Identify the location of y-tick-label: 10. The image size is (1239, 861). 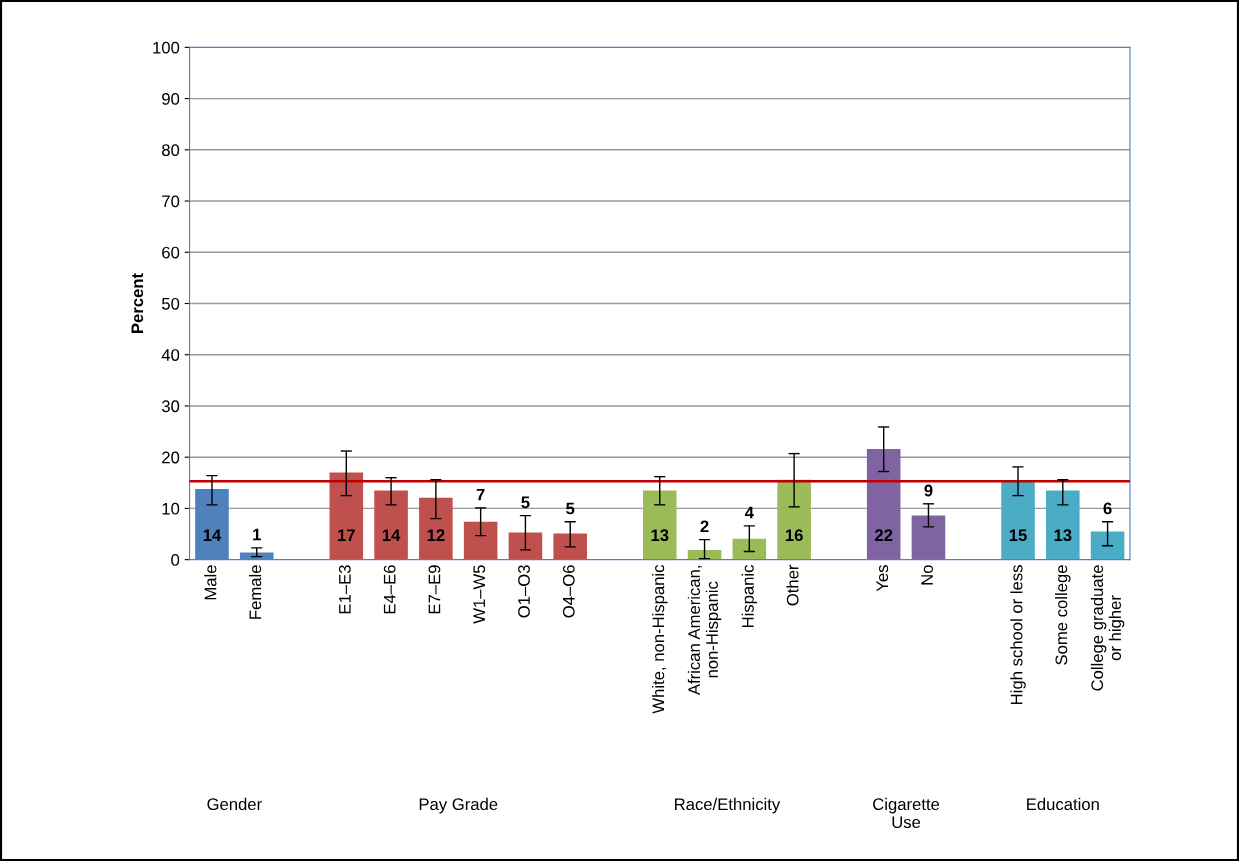
(171, 508).